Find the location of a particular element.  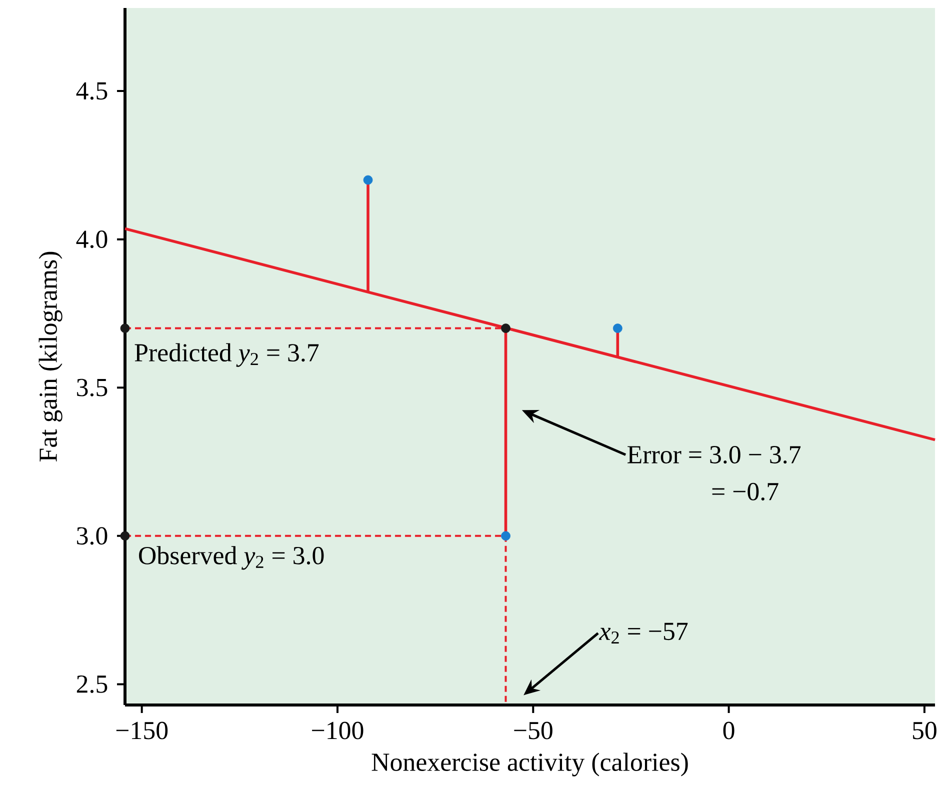

x-axis-title: Nonexercise activity (calories) is located at coordinates (530, 764).